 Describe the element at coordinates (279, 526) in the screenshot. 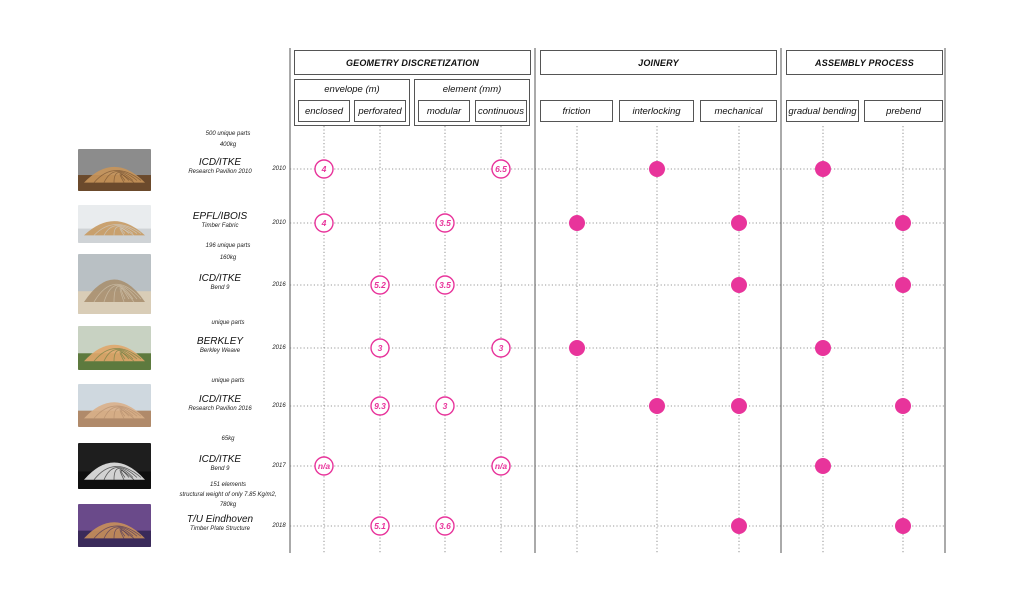

I see `project-year: 2018` at that location.